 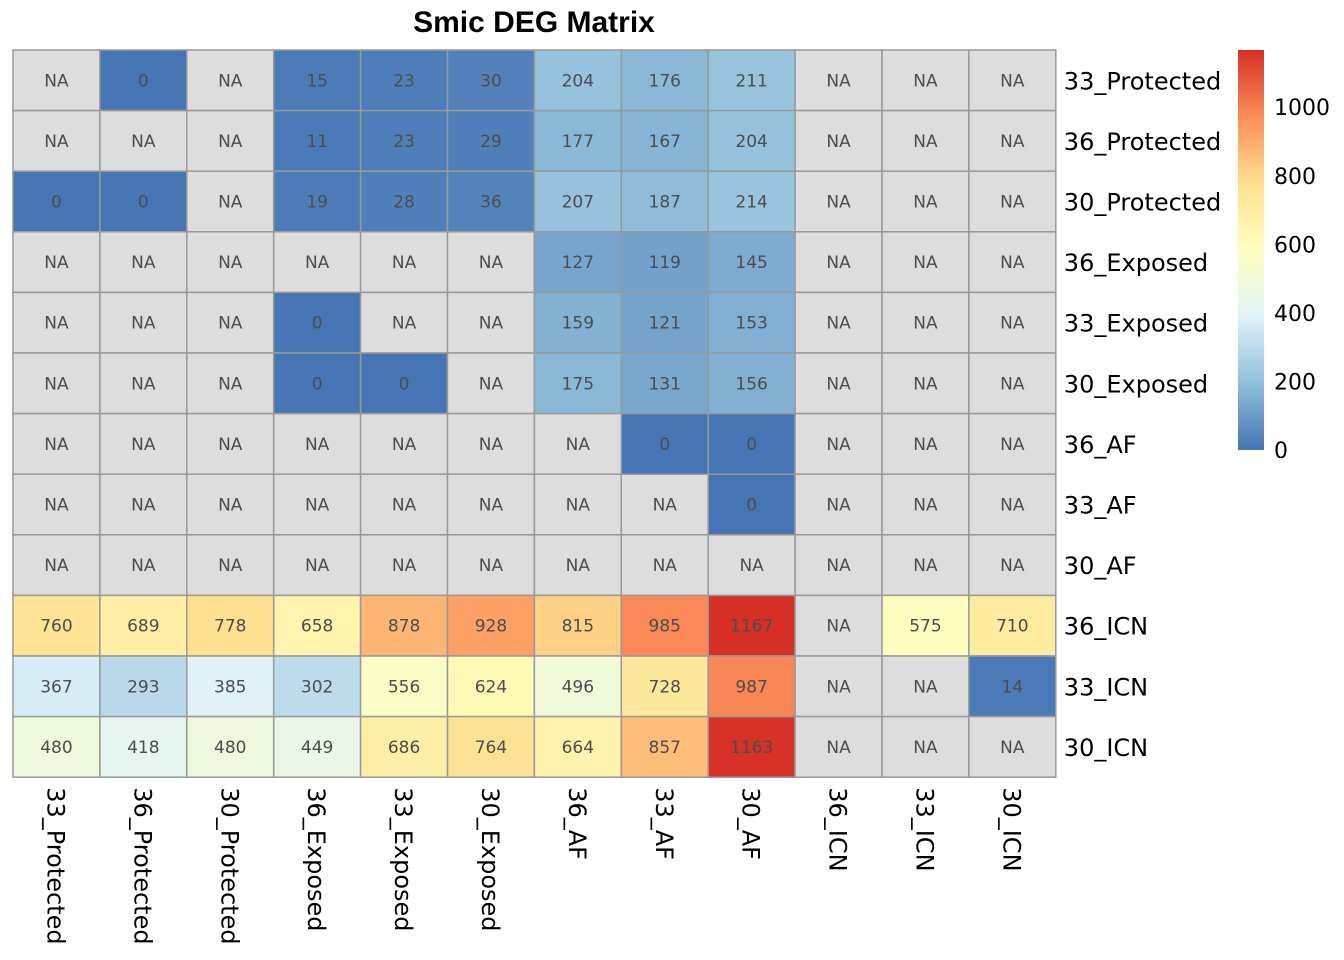 I want to click on cell-value-label: 119, so click(x=665, y=263).